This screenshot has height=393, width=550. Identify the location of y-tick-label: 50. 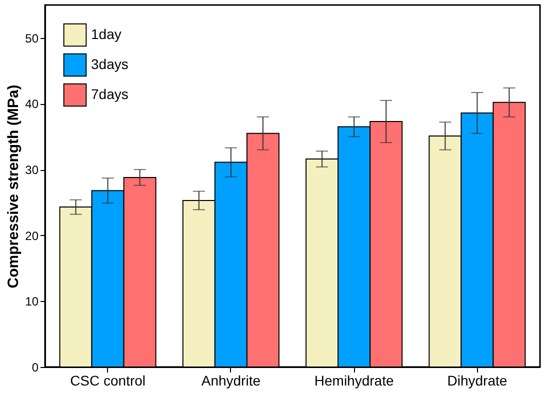
(32, 38).